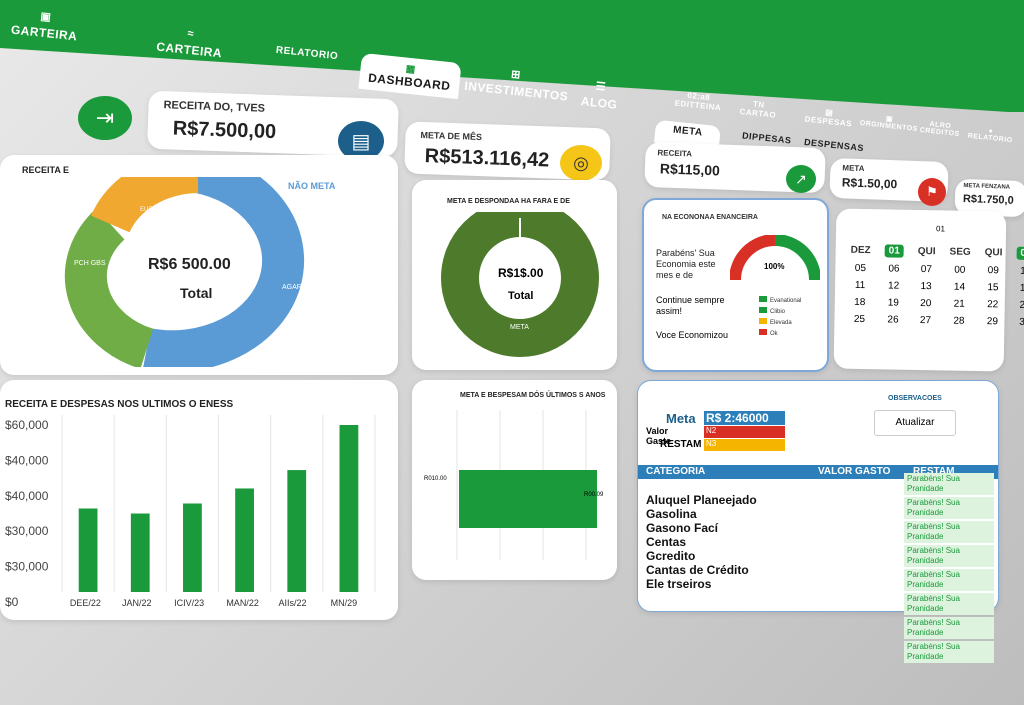  Describe the element at coordinates (242, 603) in the screenshot. I see `x-tick-label: MAN/22` at that location.